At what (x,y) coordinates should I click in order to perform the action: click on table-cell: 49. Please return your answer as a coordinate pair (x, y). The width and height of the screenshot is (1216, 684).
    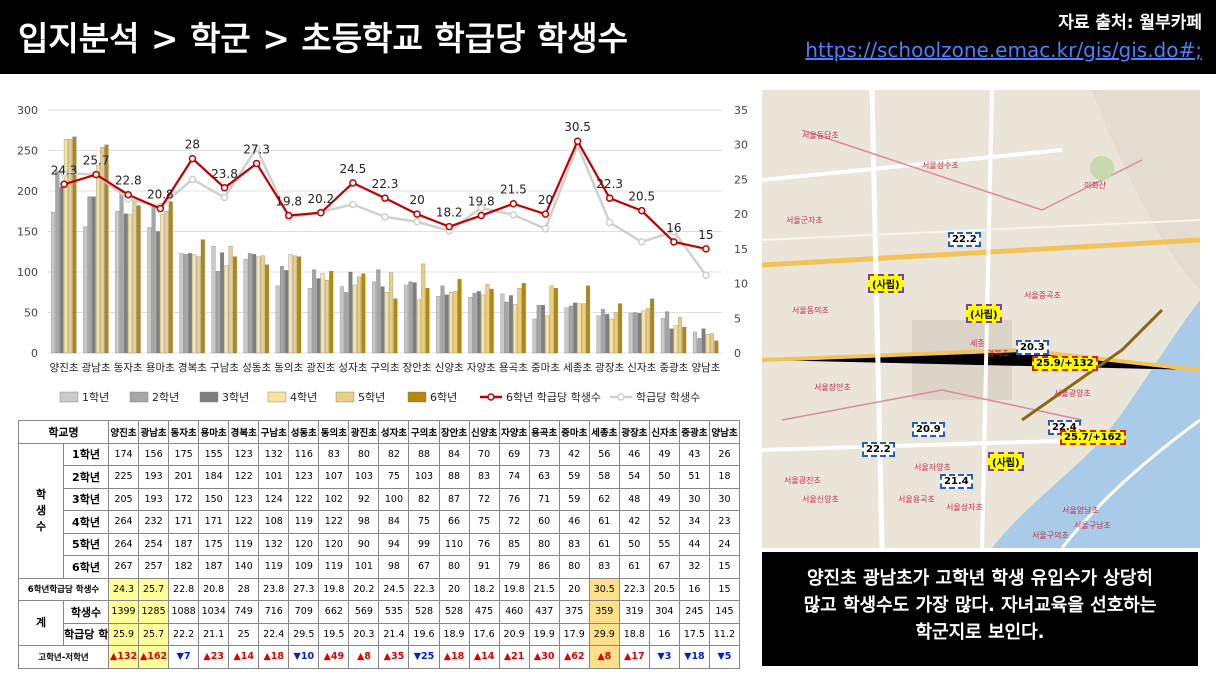
    Looking at the image, I should click on (664, 499).